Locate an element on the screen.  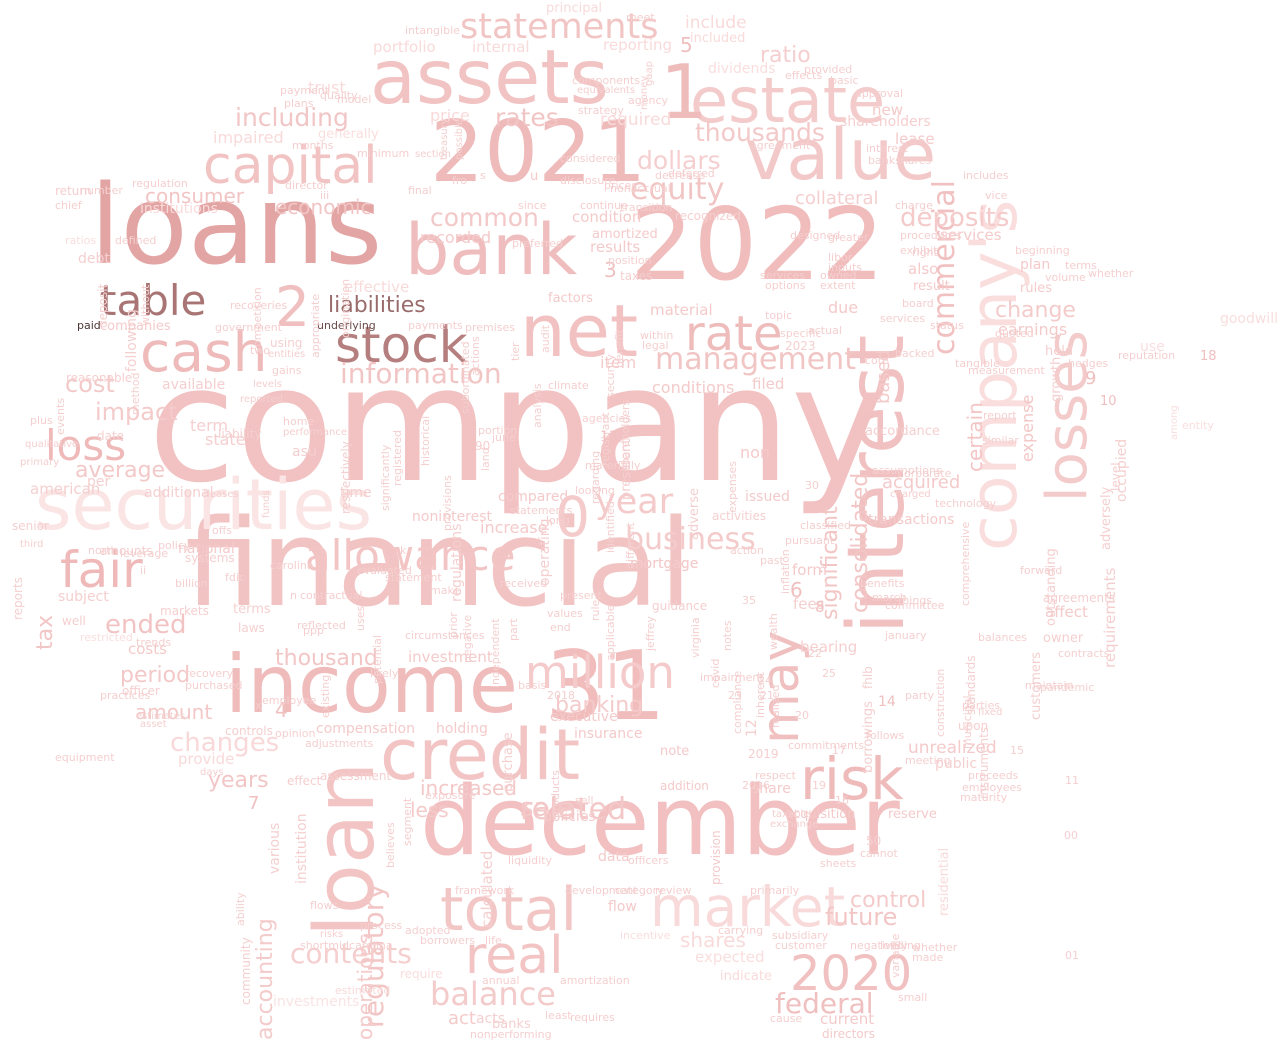
word-fro: fro is located at coordinates (459, 180).